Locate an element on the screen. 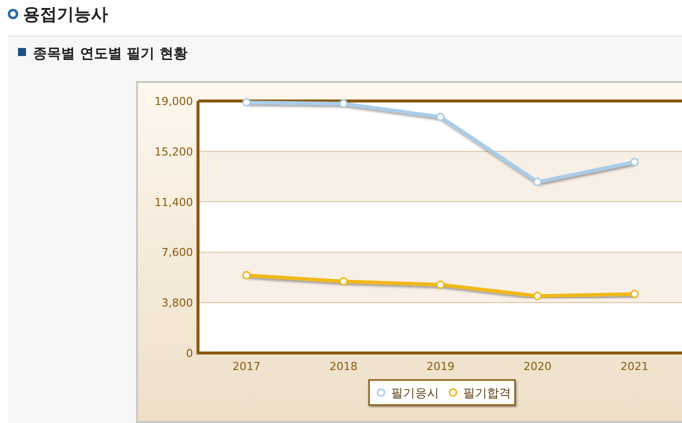  y-tick-label: 3,800 is located at coordinates (177, 303).